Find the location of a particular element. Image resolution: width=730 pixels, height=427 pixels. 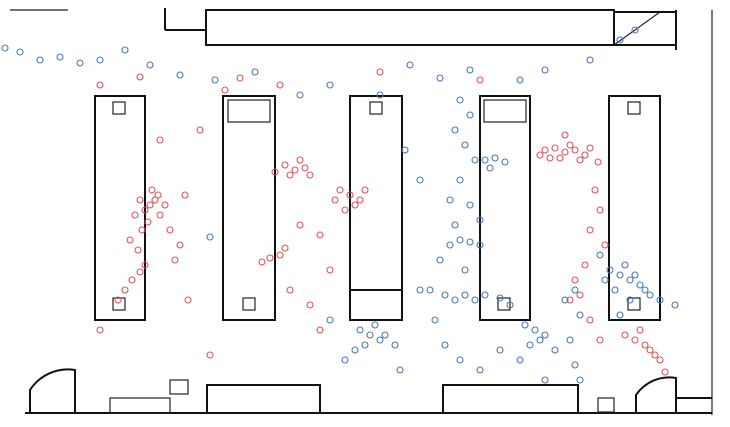

diagonal is located at coordinates (637, 28).